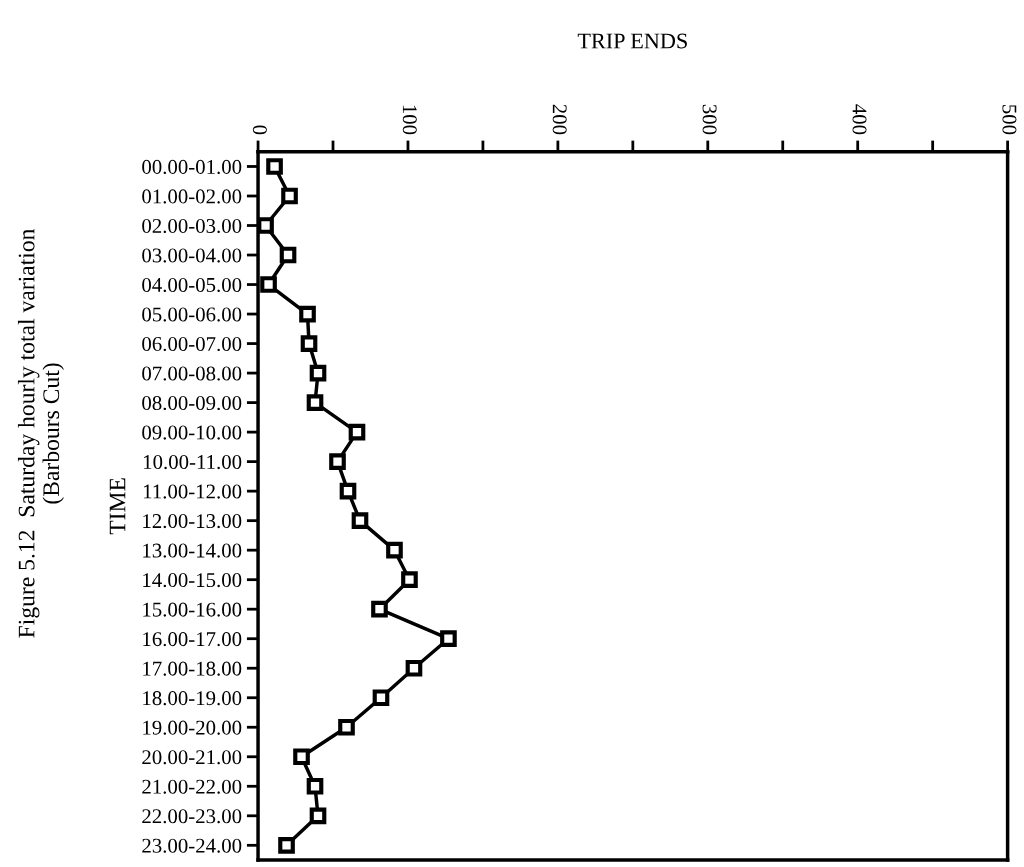 This screenshot has width=1024, height=867. What do you see at coordinates (192, 727) in the screenshot?
I see `y-tick-label: 19.00-20.00` at bounding box center [192, 727].